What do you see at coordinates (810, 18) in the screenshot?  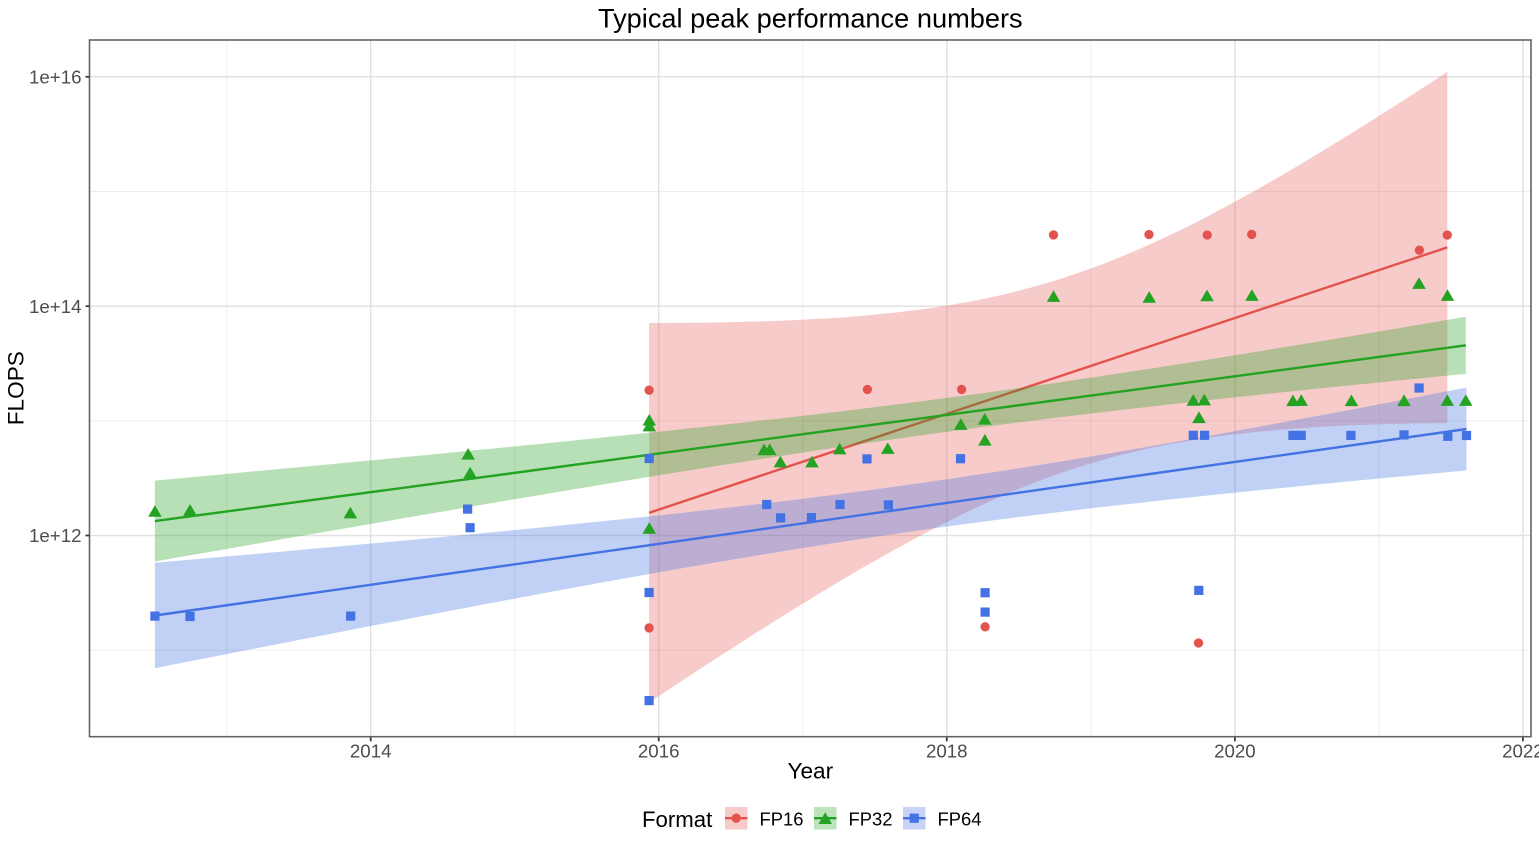 I see `svg-text:Typical peak performance numbe: Typical peak performance numbers` at bounding box center [810, 18].